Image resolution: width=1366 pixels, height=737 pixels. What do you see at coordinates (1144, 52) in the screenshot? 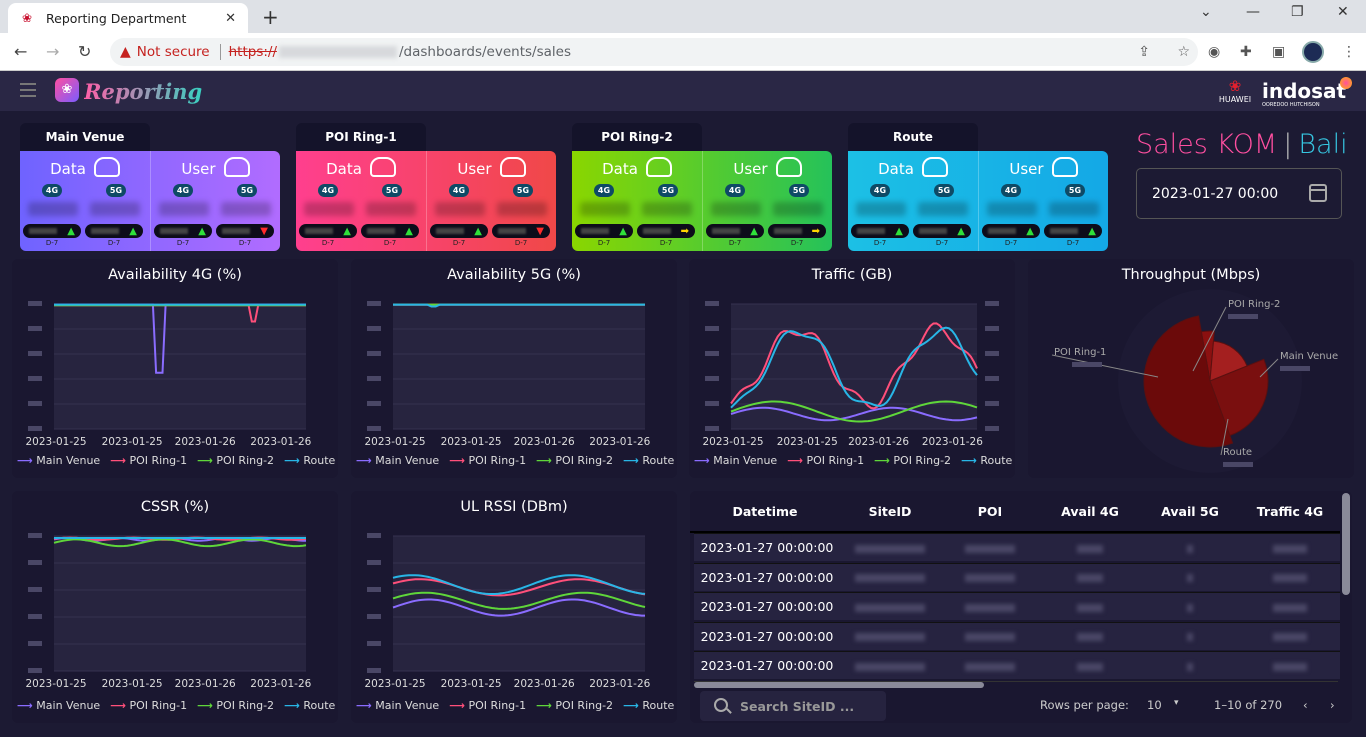
I see `share-icon: ⇪` at bounding box center [1144, 52].